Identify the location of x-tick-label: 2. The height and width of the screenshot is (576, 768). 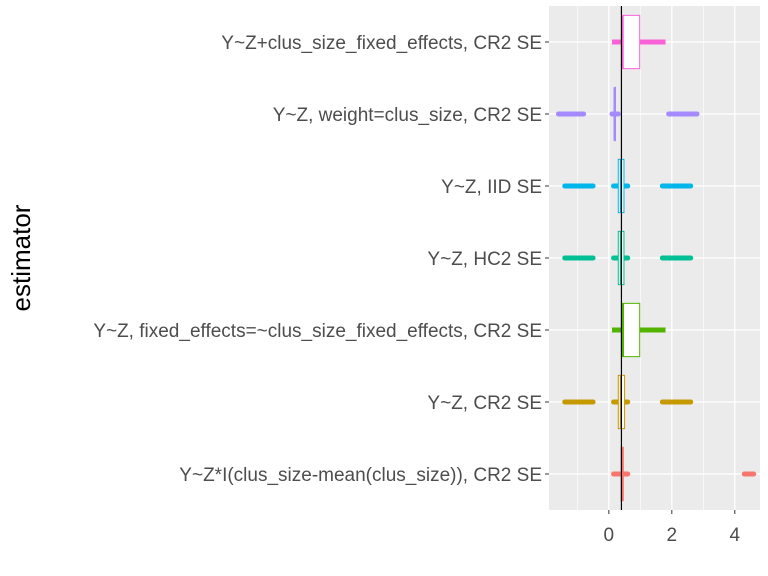
(672, 535).